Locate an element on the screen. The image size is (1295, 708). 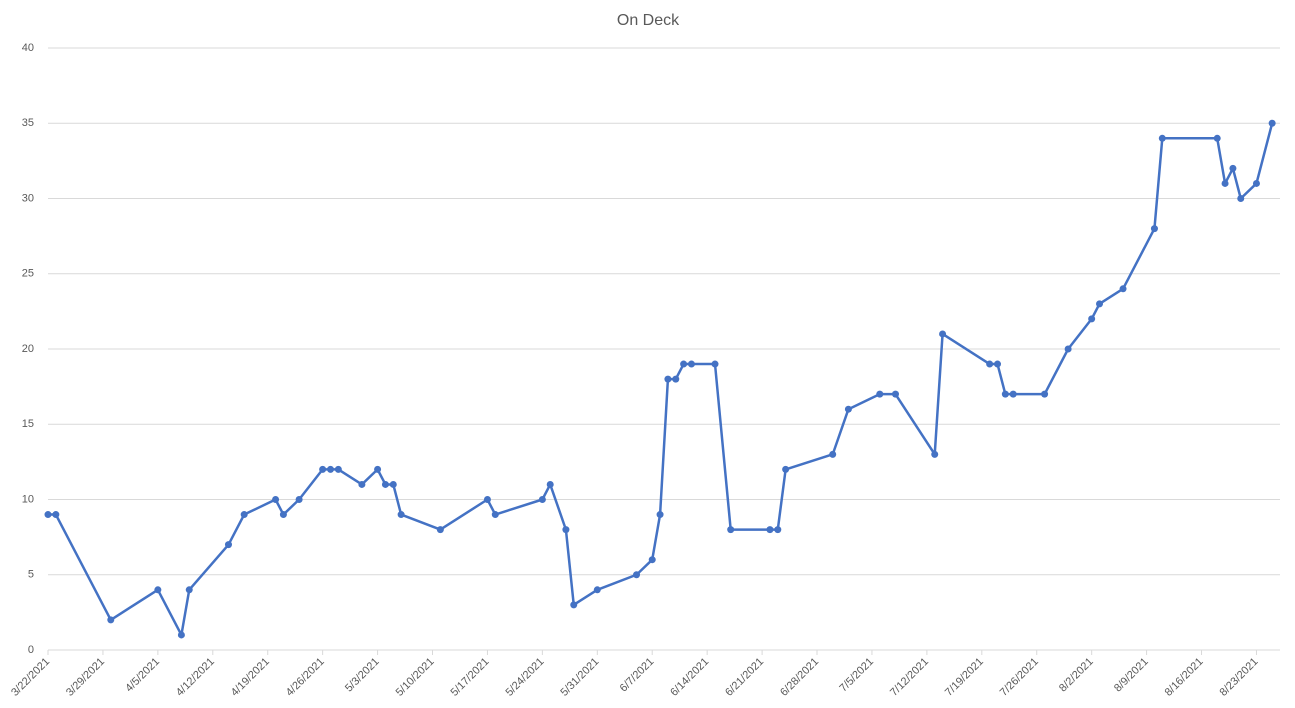
x-tick-label: 5/3/2021 is located at coordinates (362, 675).